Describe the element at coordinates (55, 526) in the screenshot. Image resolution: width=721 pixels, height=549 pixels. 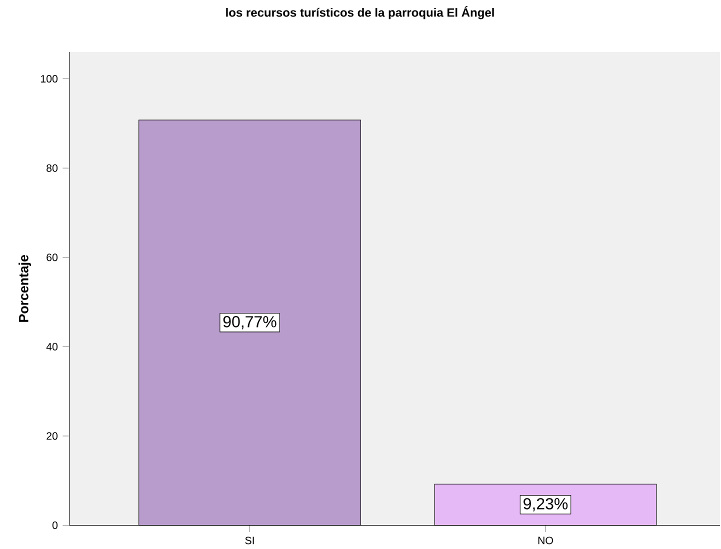
I see `y-tick-label: 0` at that location.